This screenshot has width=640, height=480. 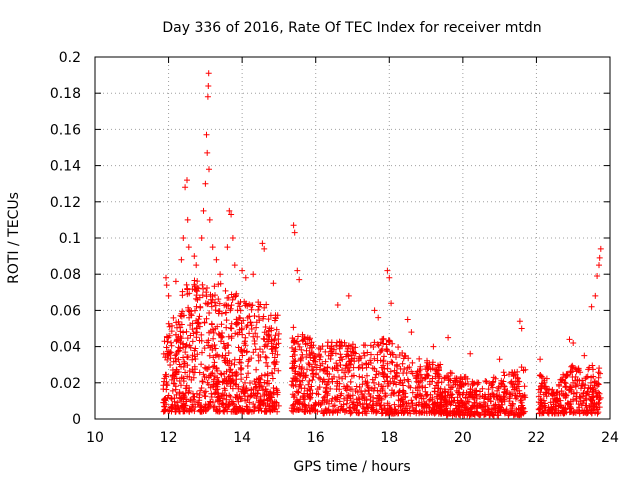 I want to click on x-tick-label: 20, so click(x=463, y=438).